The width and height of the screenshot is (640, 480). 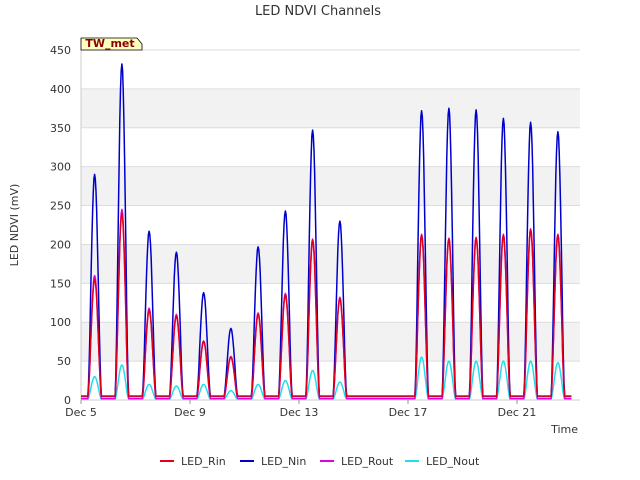 I want to click on legend-label: LED_Rin, so click(x=203, y=461).